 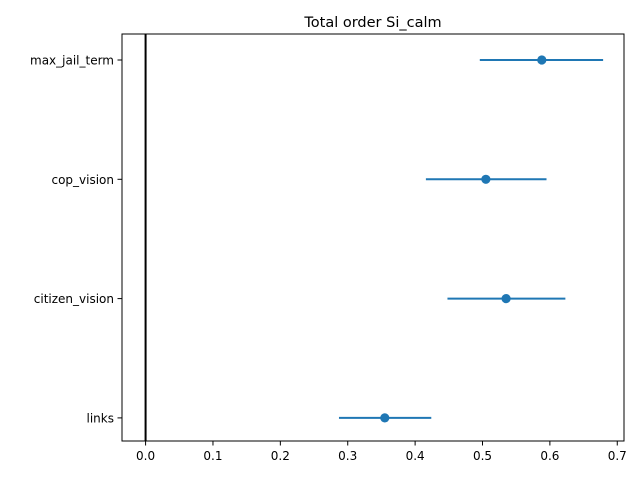 What do you see at coordinates (74, 299) in the screenshot?
I see `y-tick-label-citizen-vision: citizen_vision` at bounding box center [74, 299].